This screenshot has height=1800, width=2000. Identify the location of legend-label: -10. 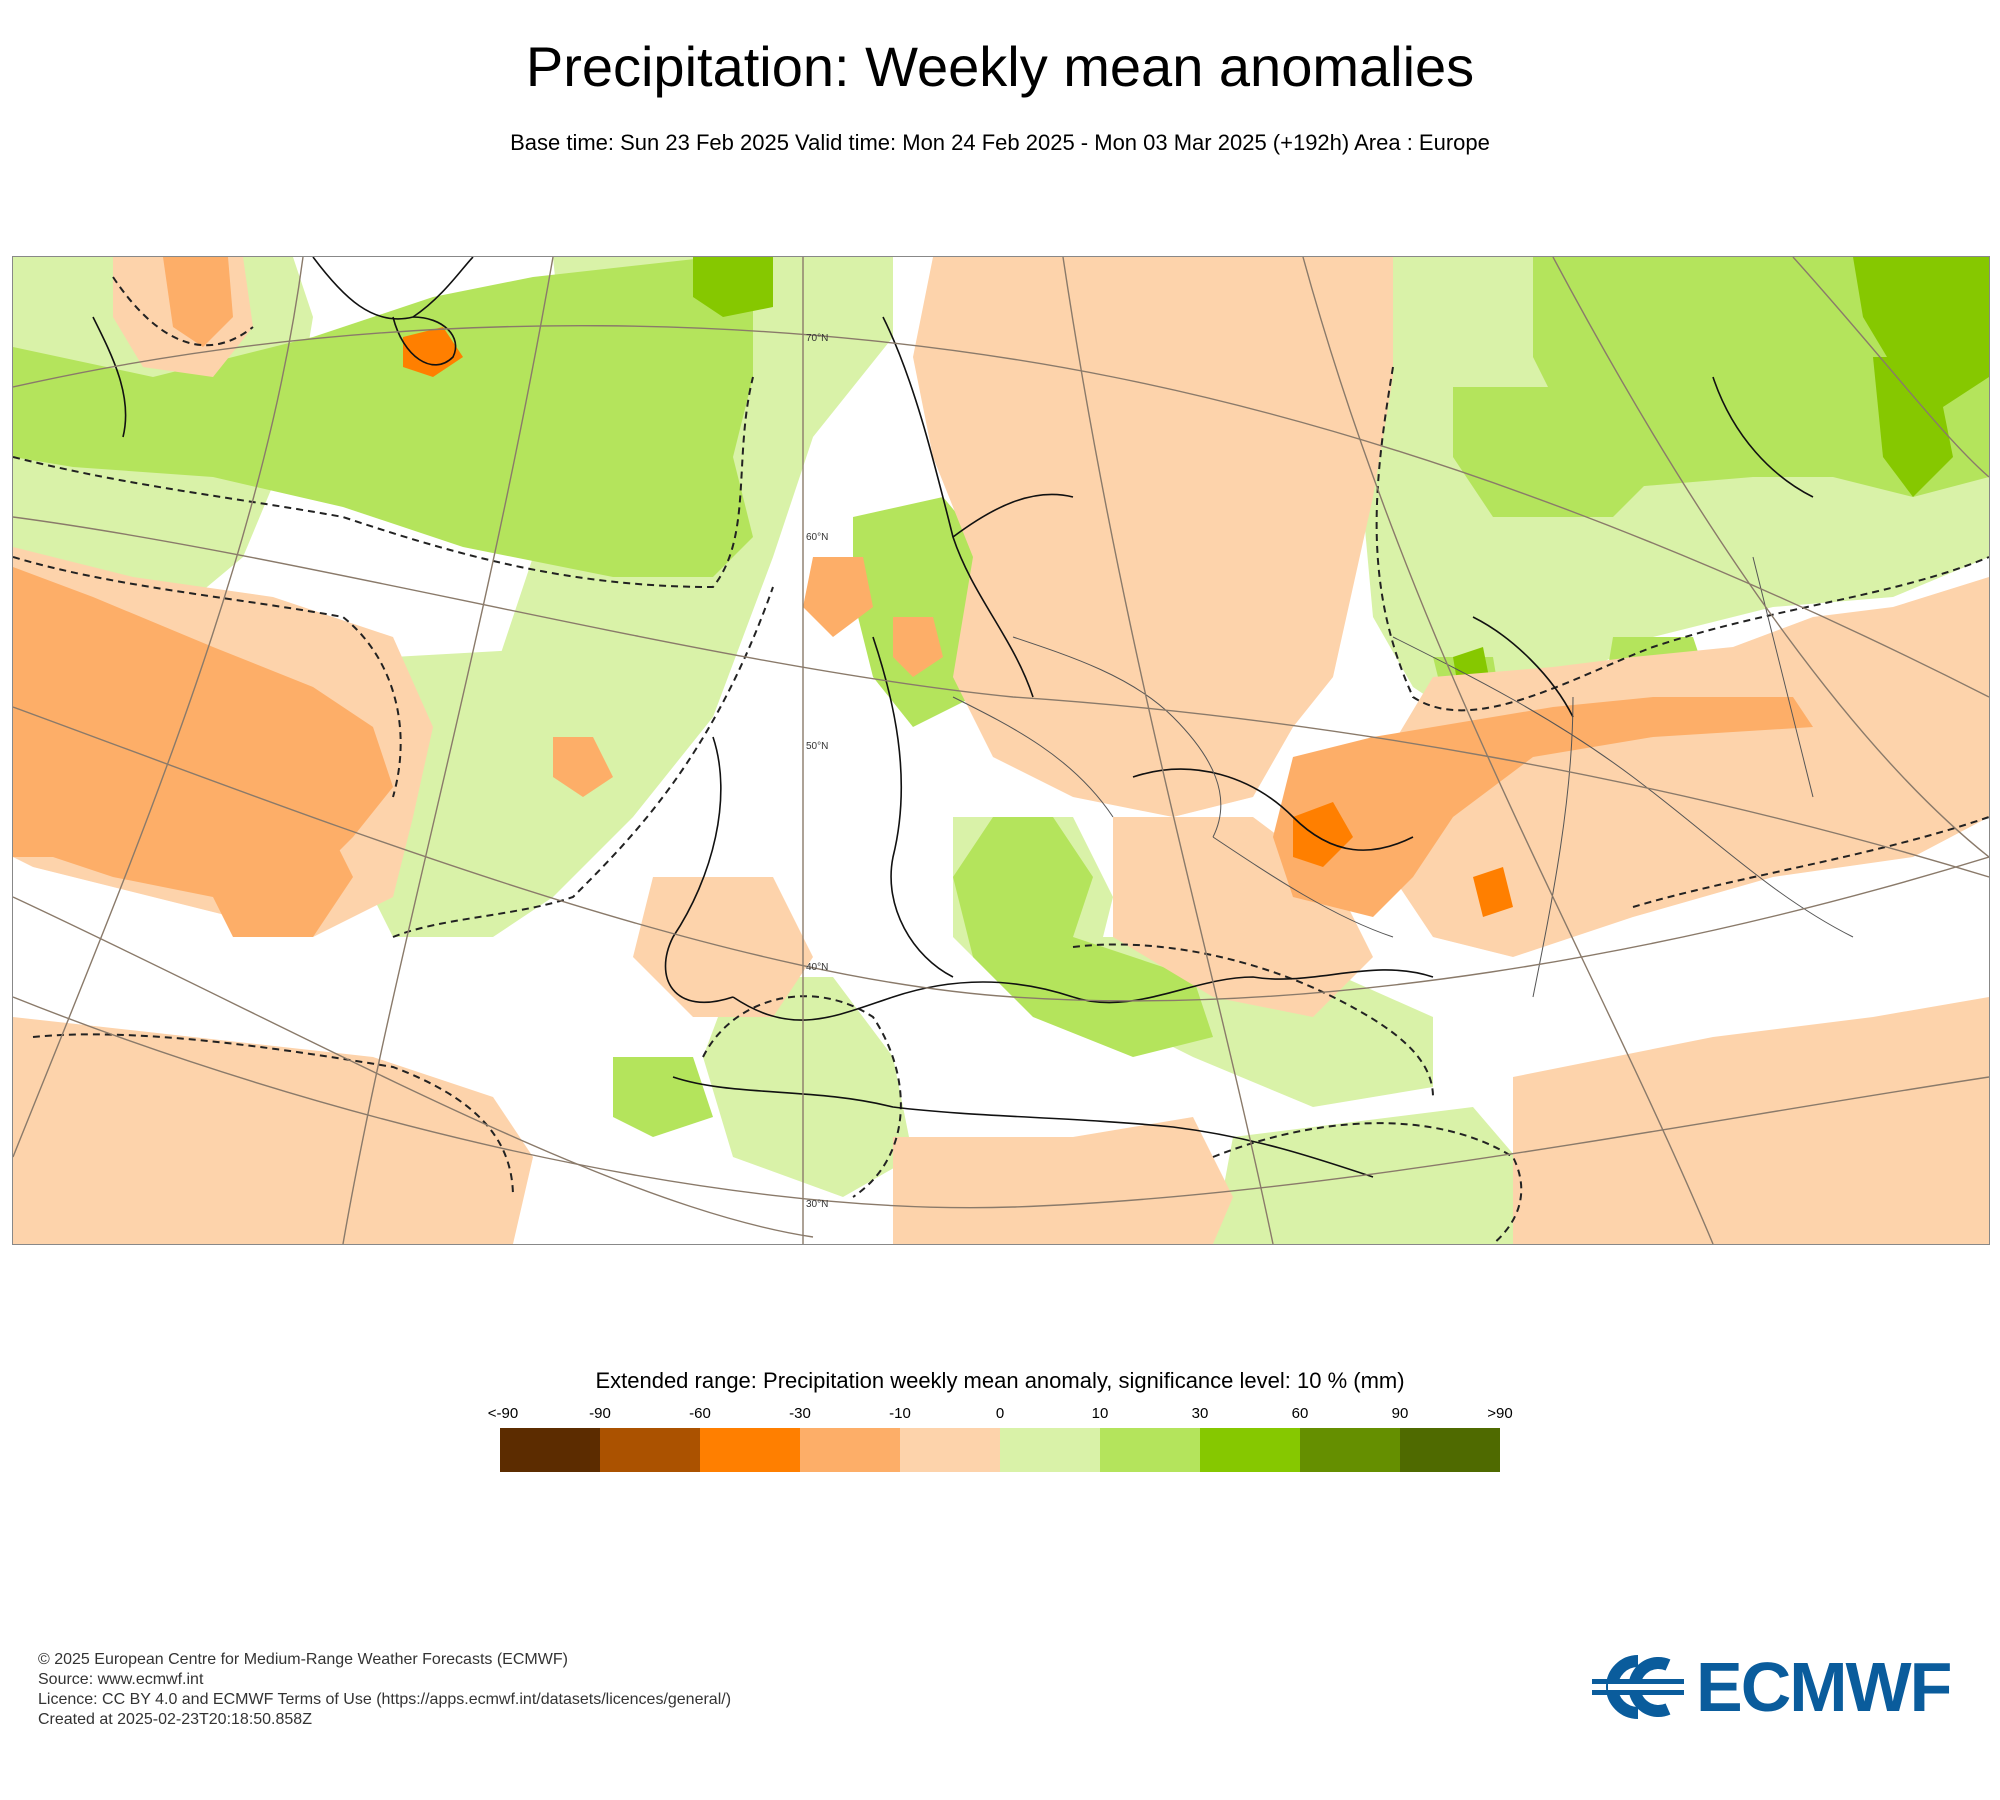
(900, 1413).